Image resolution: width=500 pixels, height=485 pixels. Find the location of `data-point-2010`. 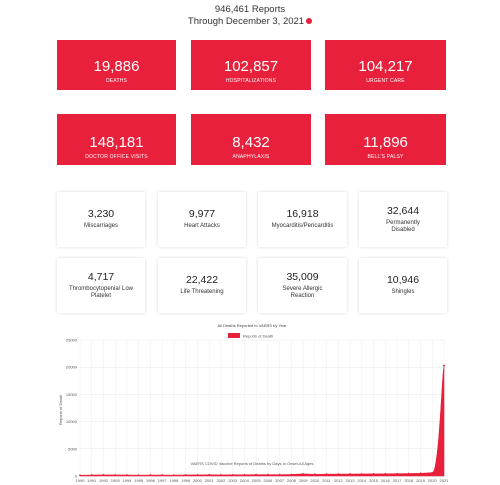

data-point-2010 is located at coordinates (314, 474).